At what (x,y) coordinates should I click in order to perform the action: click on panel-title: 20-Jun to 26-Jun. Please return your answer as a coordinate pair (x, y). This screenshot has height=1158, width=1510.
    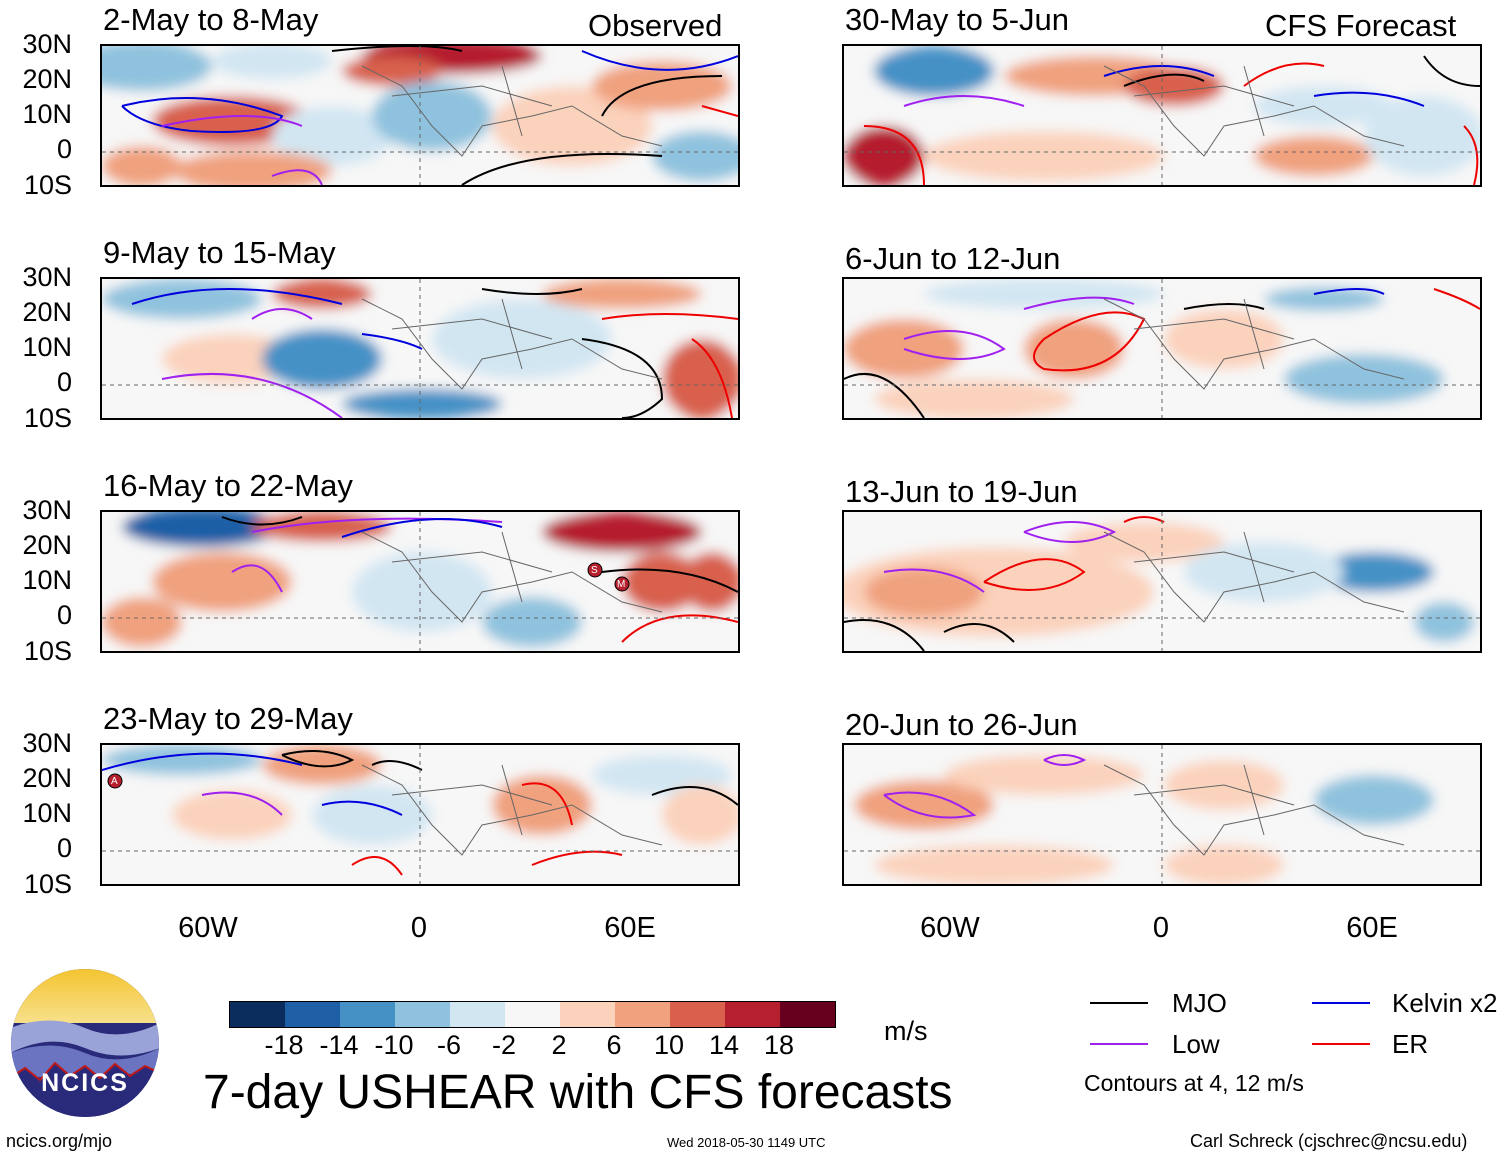
    Looking at the image, I should click on (961, 724).